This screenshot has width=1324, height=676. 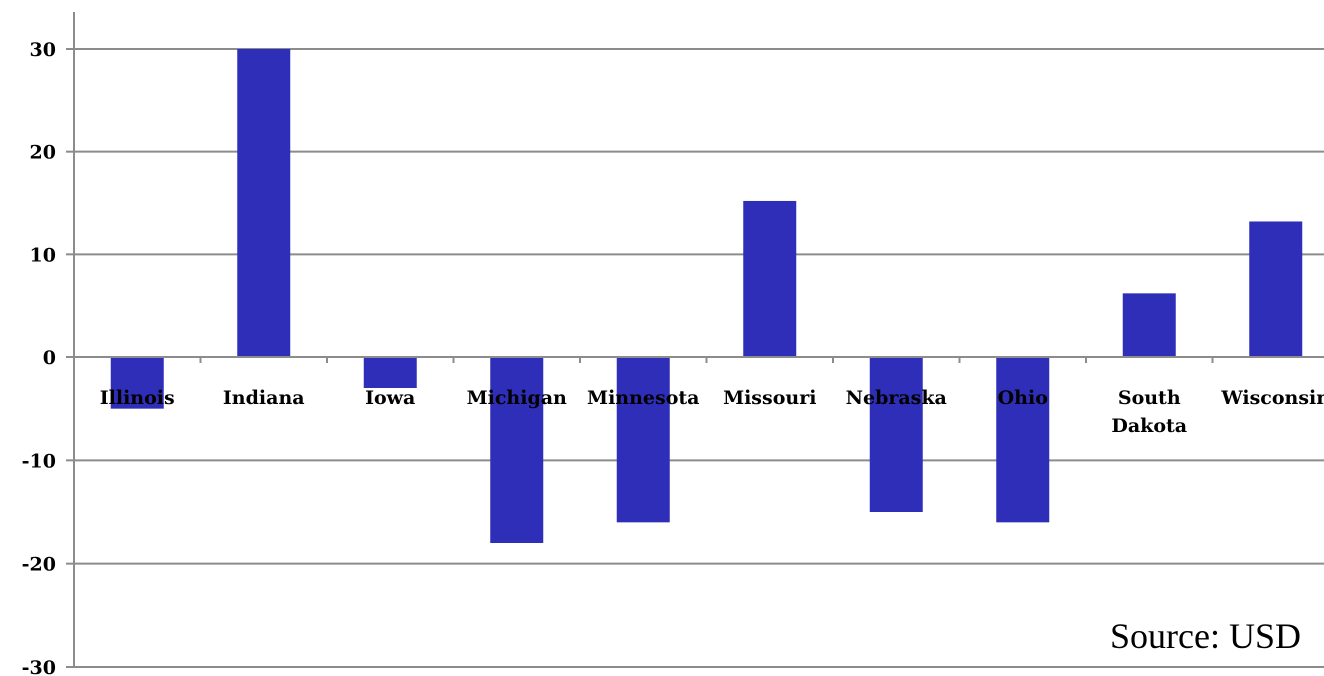 What do you see at coordinates (517, 398) in the screenshot?
I see `x-category-label: Michigan` at bounding box center [517, 398].